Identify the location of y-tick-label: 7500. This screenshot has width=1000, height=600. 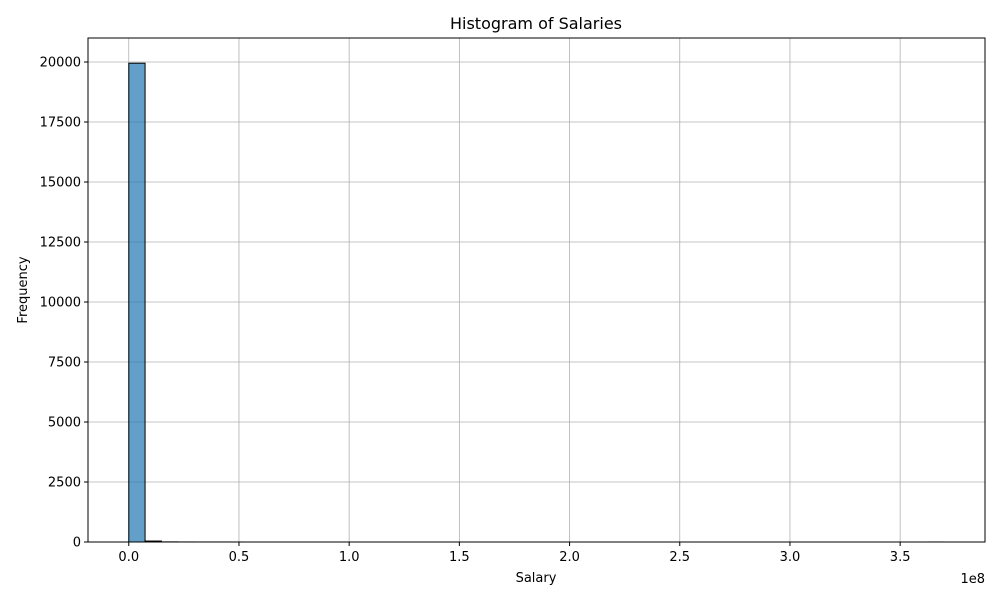
(64, 363).